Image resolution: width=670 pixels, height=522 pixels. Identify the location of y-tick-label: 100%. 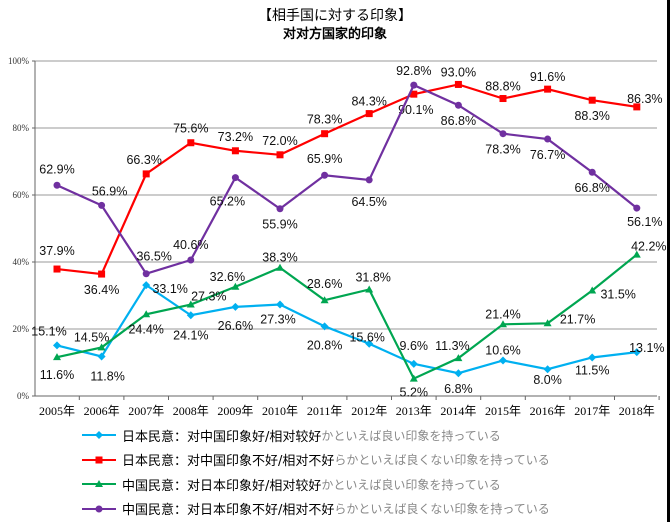
(19, 61).